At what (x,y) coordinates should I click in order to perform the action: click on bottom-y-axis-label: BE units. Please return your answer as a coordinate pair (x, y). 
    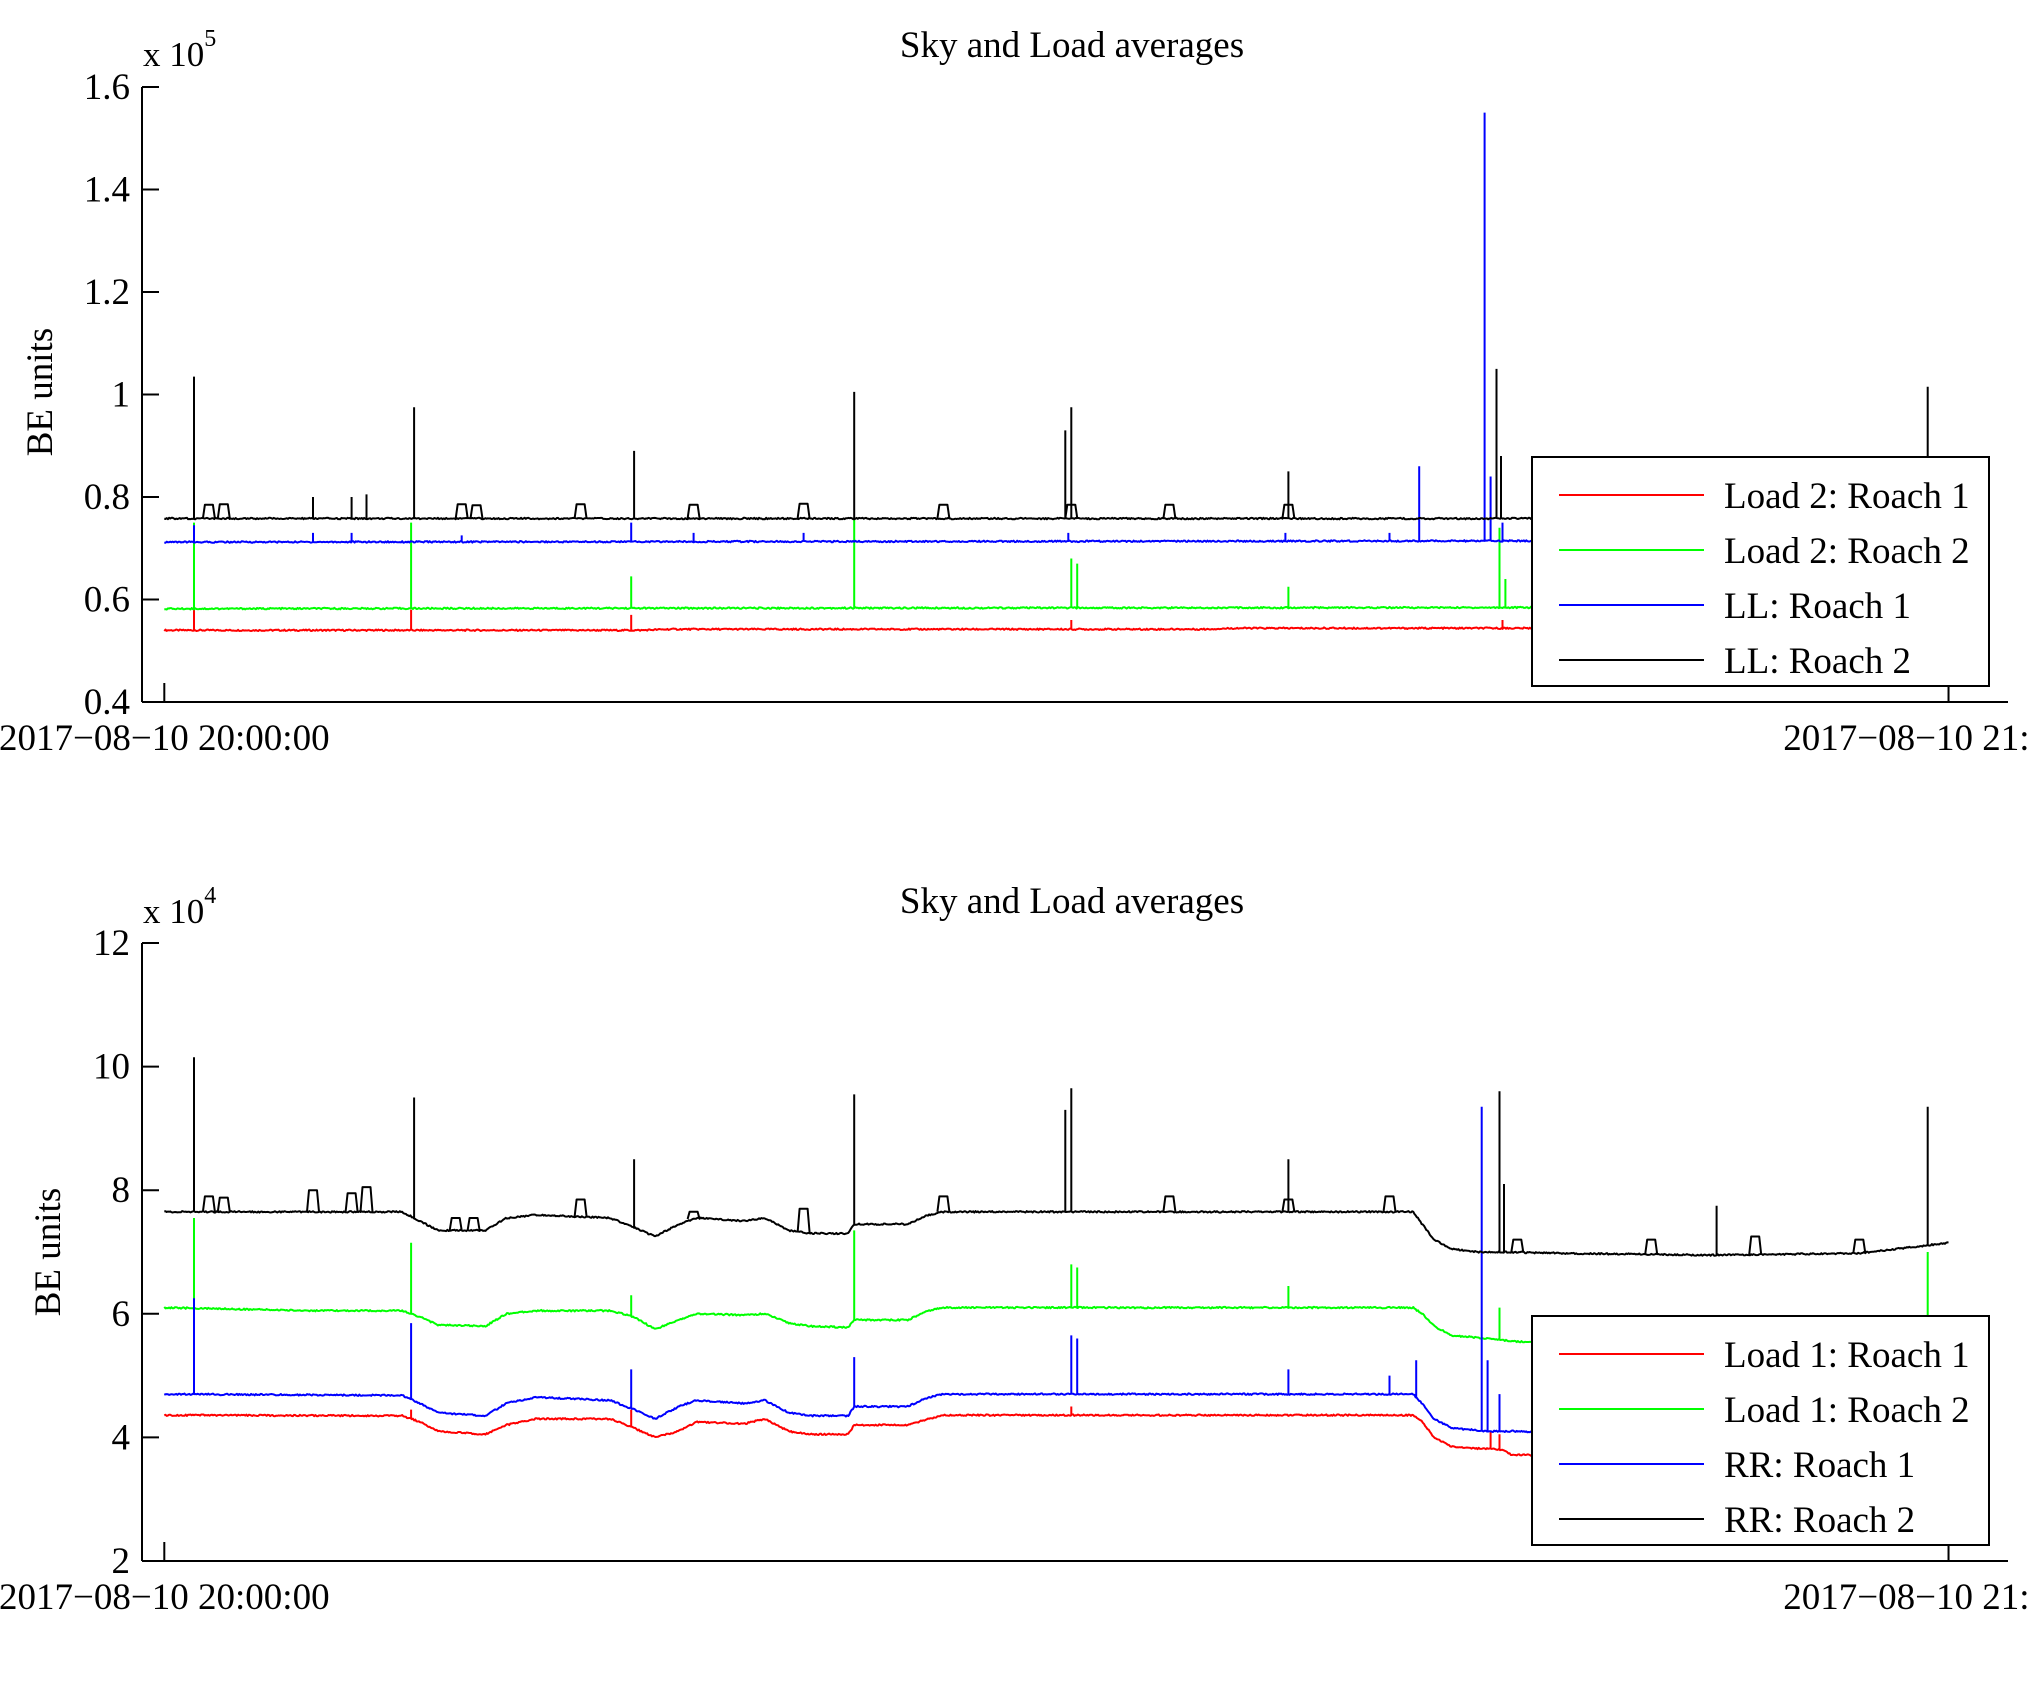
    Looking at the image, I should click on (48, 1252).